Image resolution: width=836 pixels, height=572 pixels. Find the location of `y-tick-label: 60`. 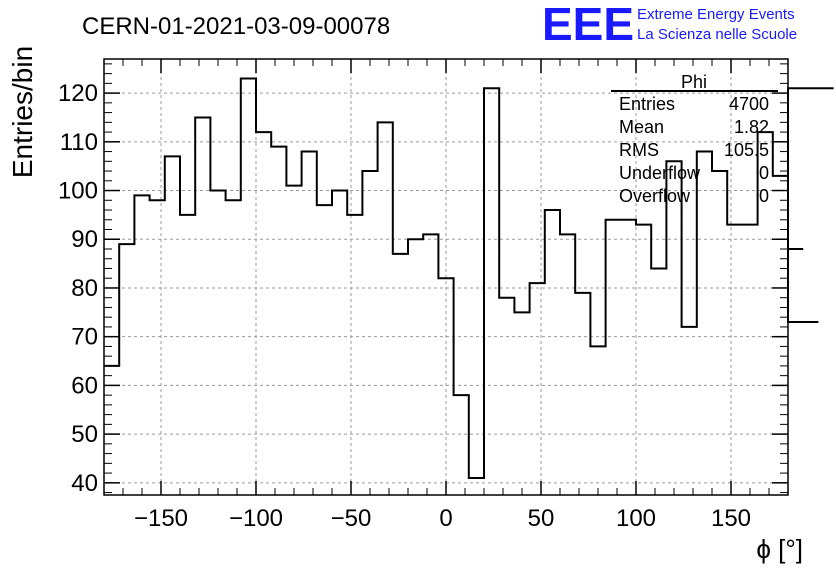

y-tick-label: 60 is located at coordinates (84, 385).